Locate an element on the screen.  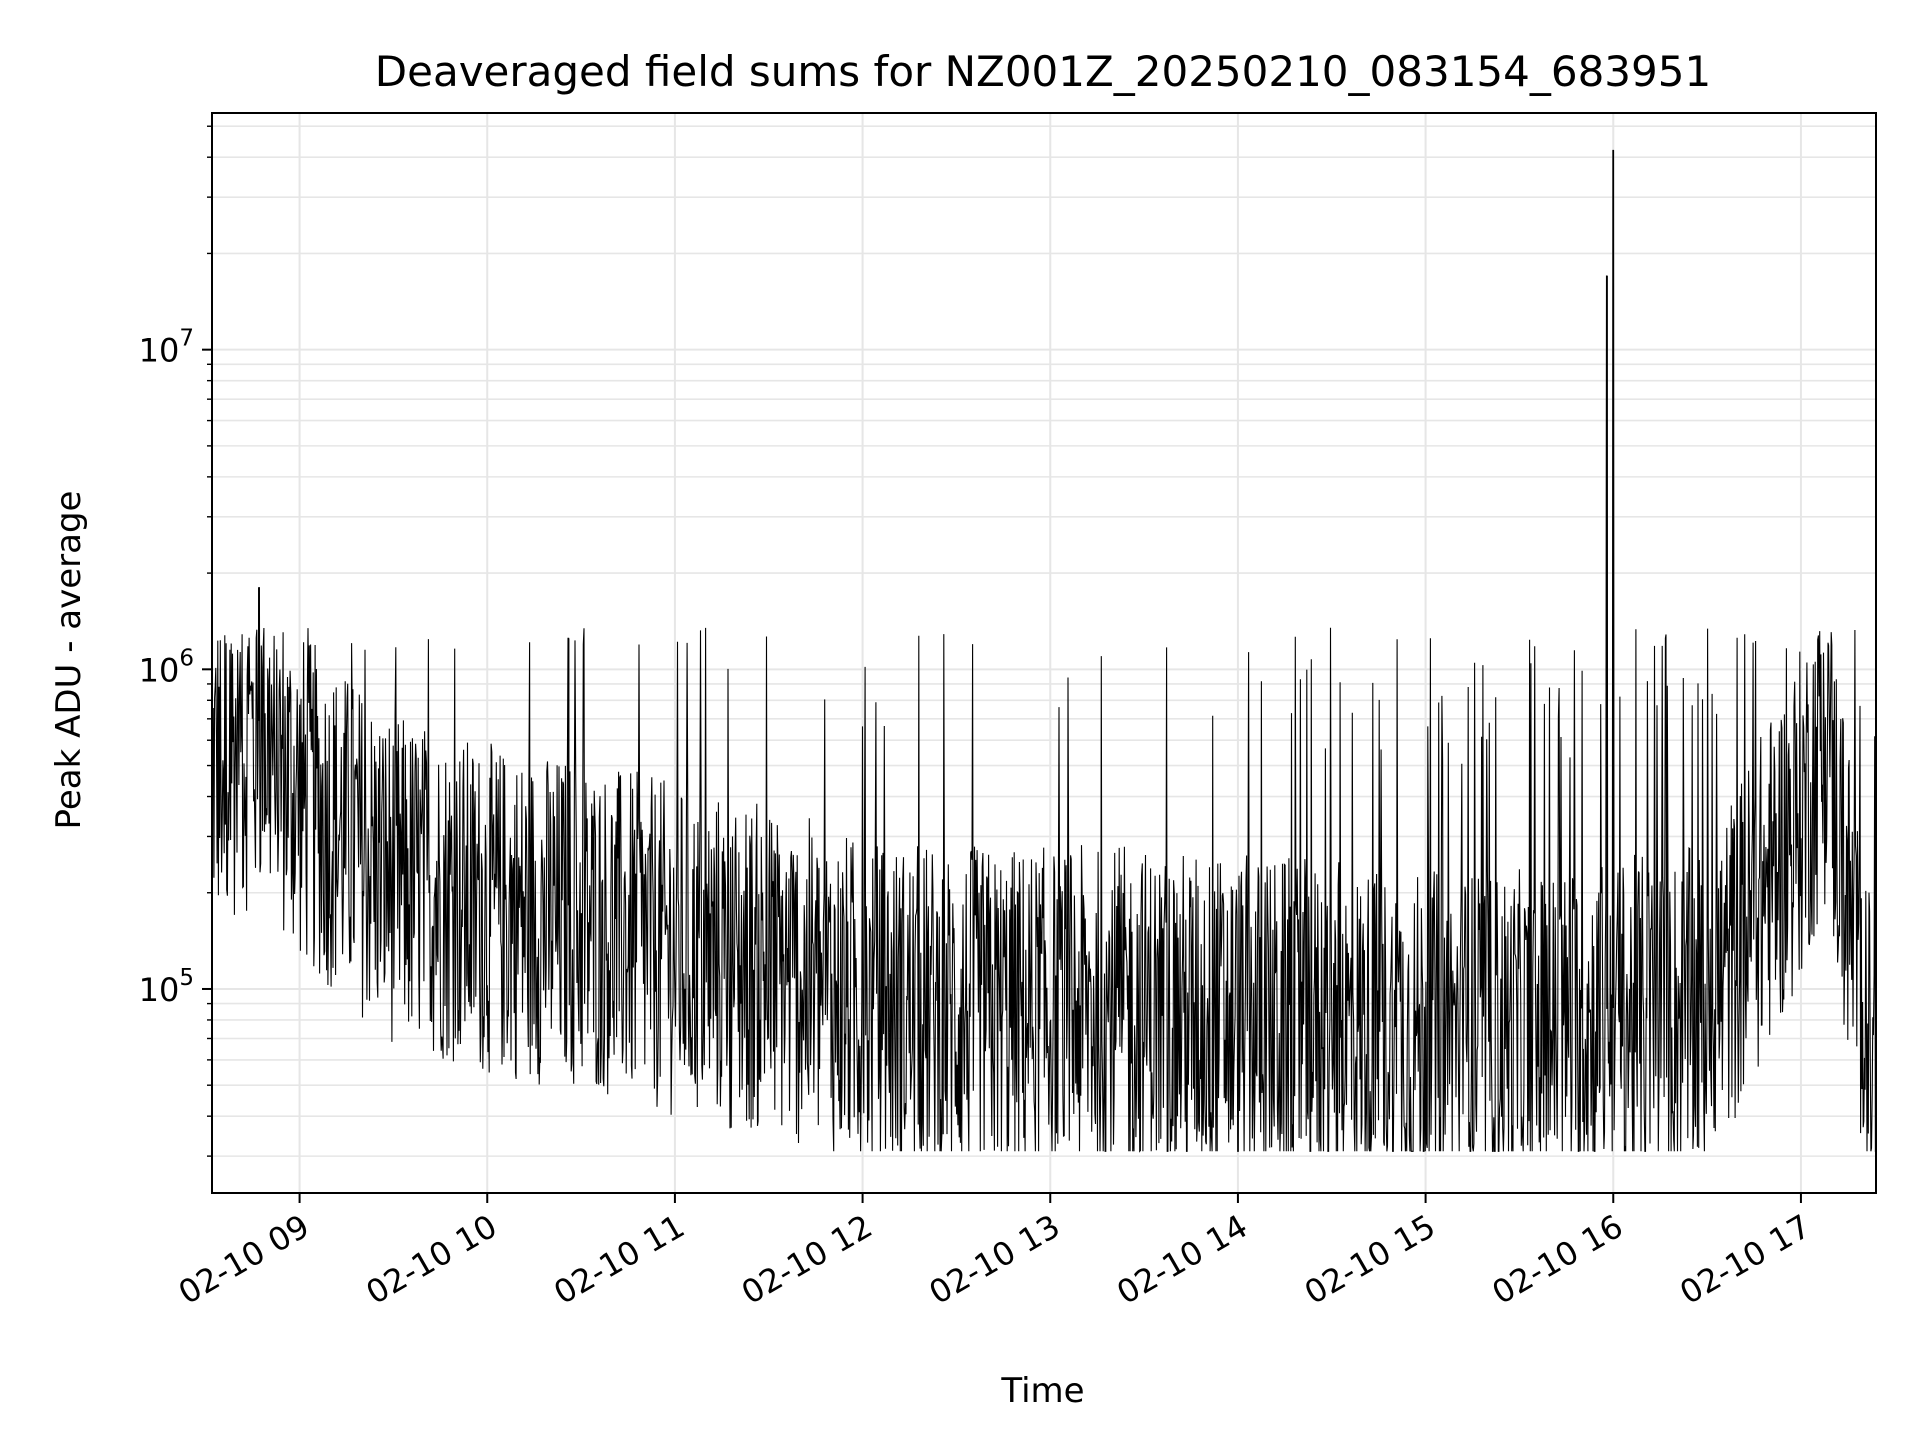
y-tick-label: 10⁷ is located at coordinates (166, 348).